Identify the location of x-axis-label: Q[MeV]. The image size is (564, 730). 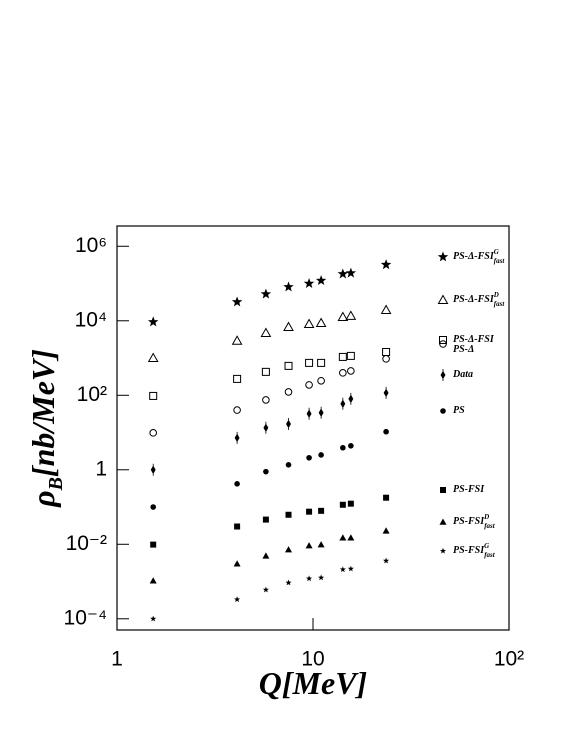
(313, 683).